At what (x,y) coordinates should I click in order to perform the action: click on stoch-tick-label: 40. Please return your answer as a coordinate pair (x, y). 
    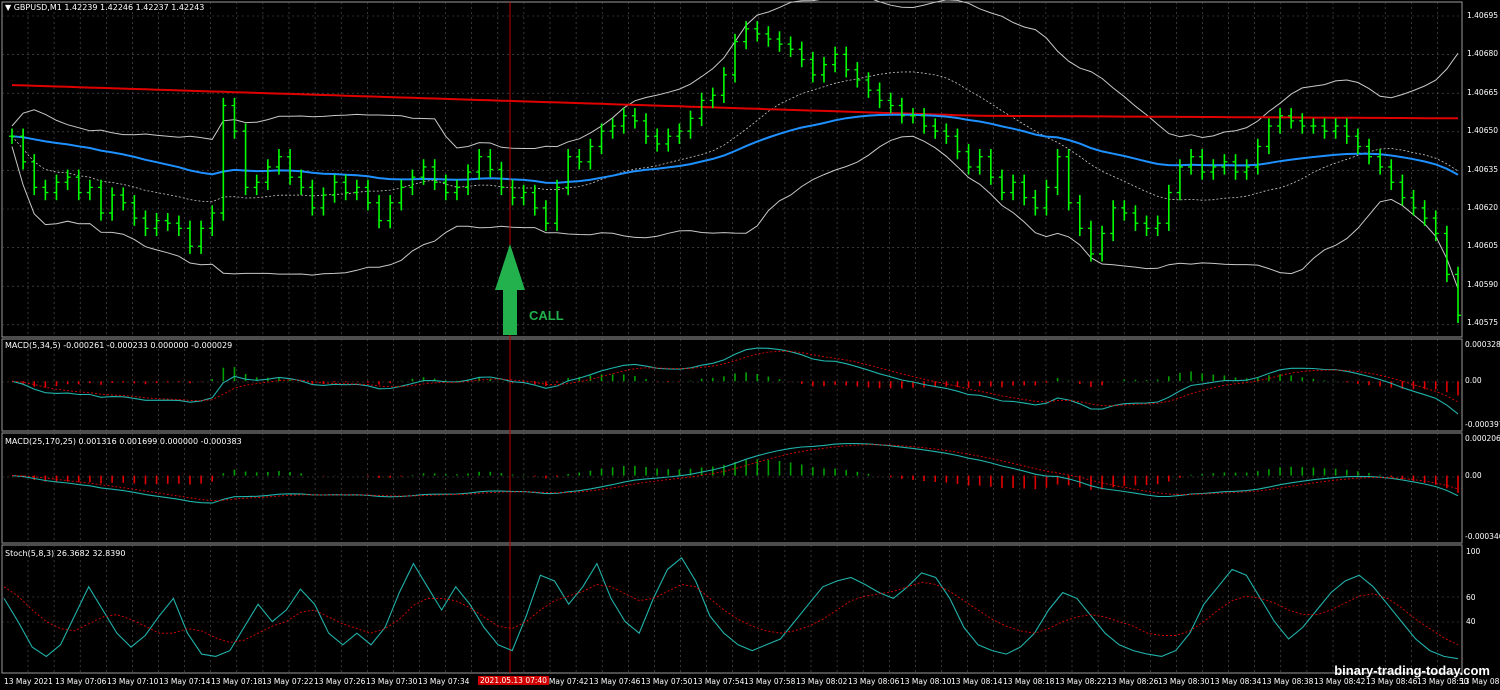
    Looking at the image, I should click on (1471, 621).